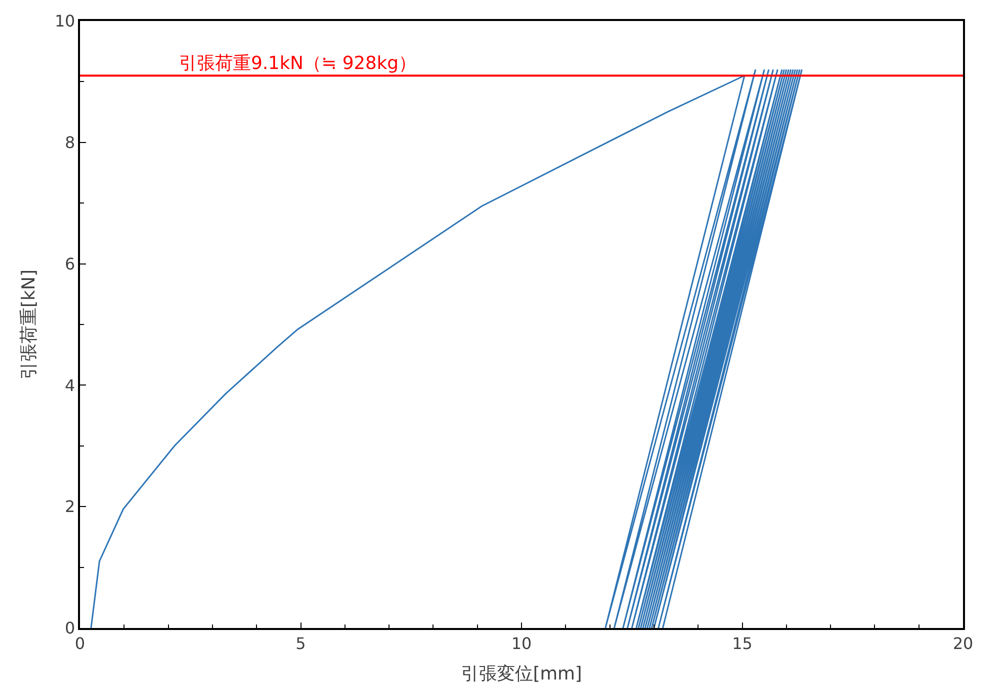 This screenshot has width=985, height=693. I want to click on ref-line-label: 引張荷重9.1kN（≒ 928kg）, so click(298, 63).